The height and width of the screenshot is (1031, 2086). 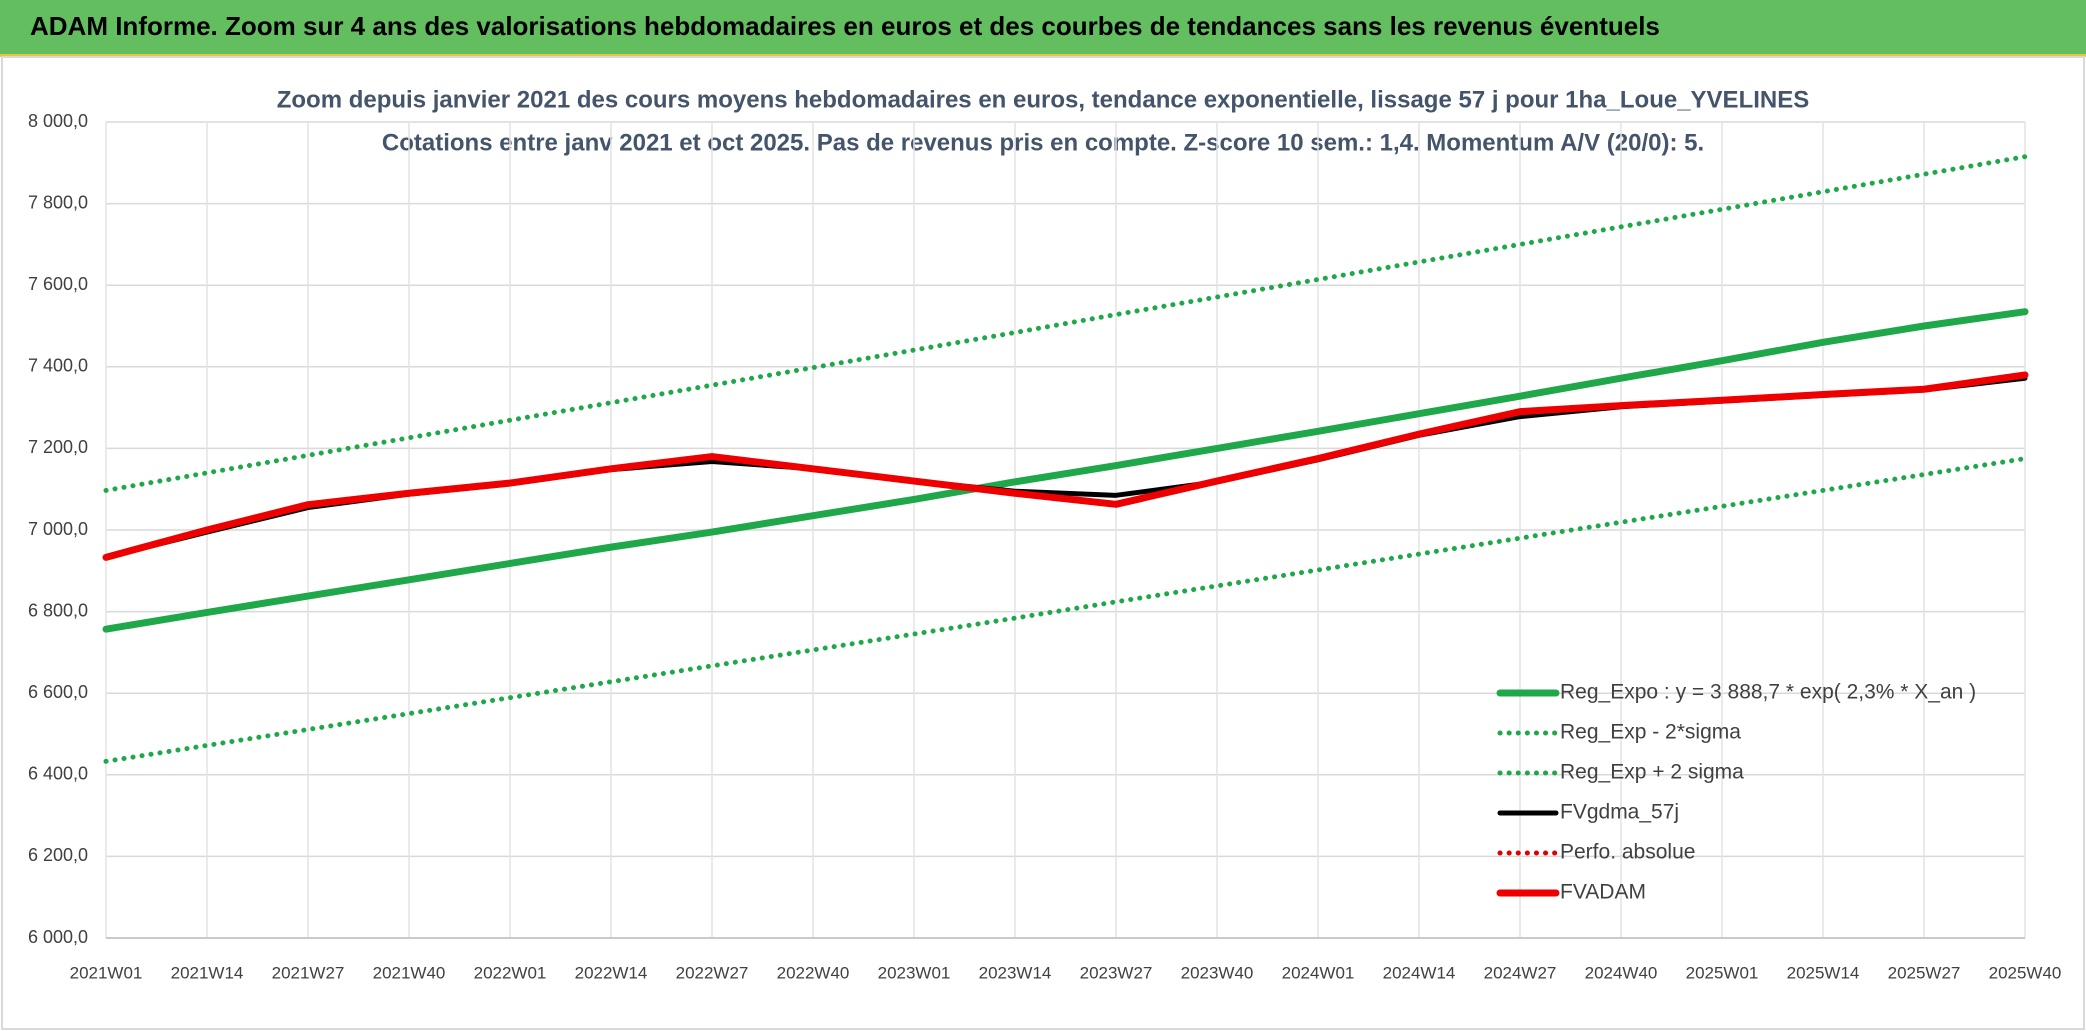 I want to click on x-tick-label: 2024W01, so click(x=1318, y=972).